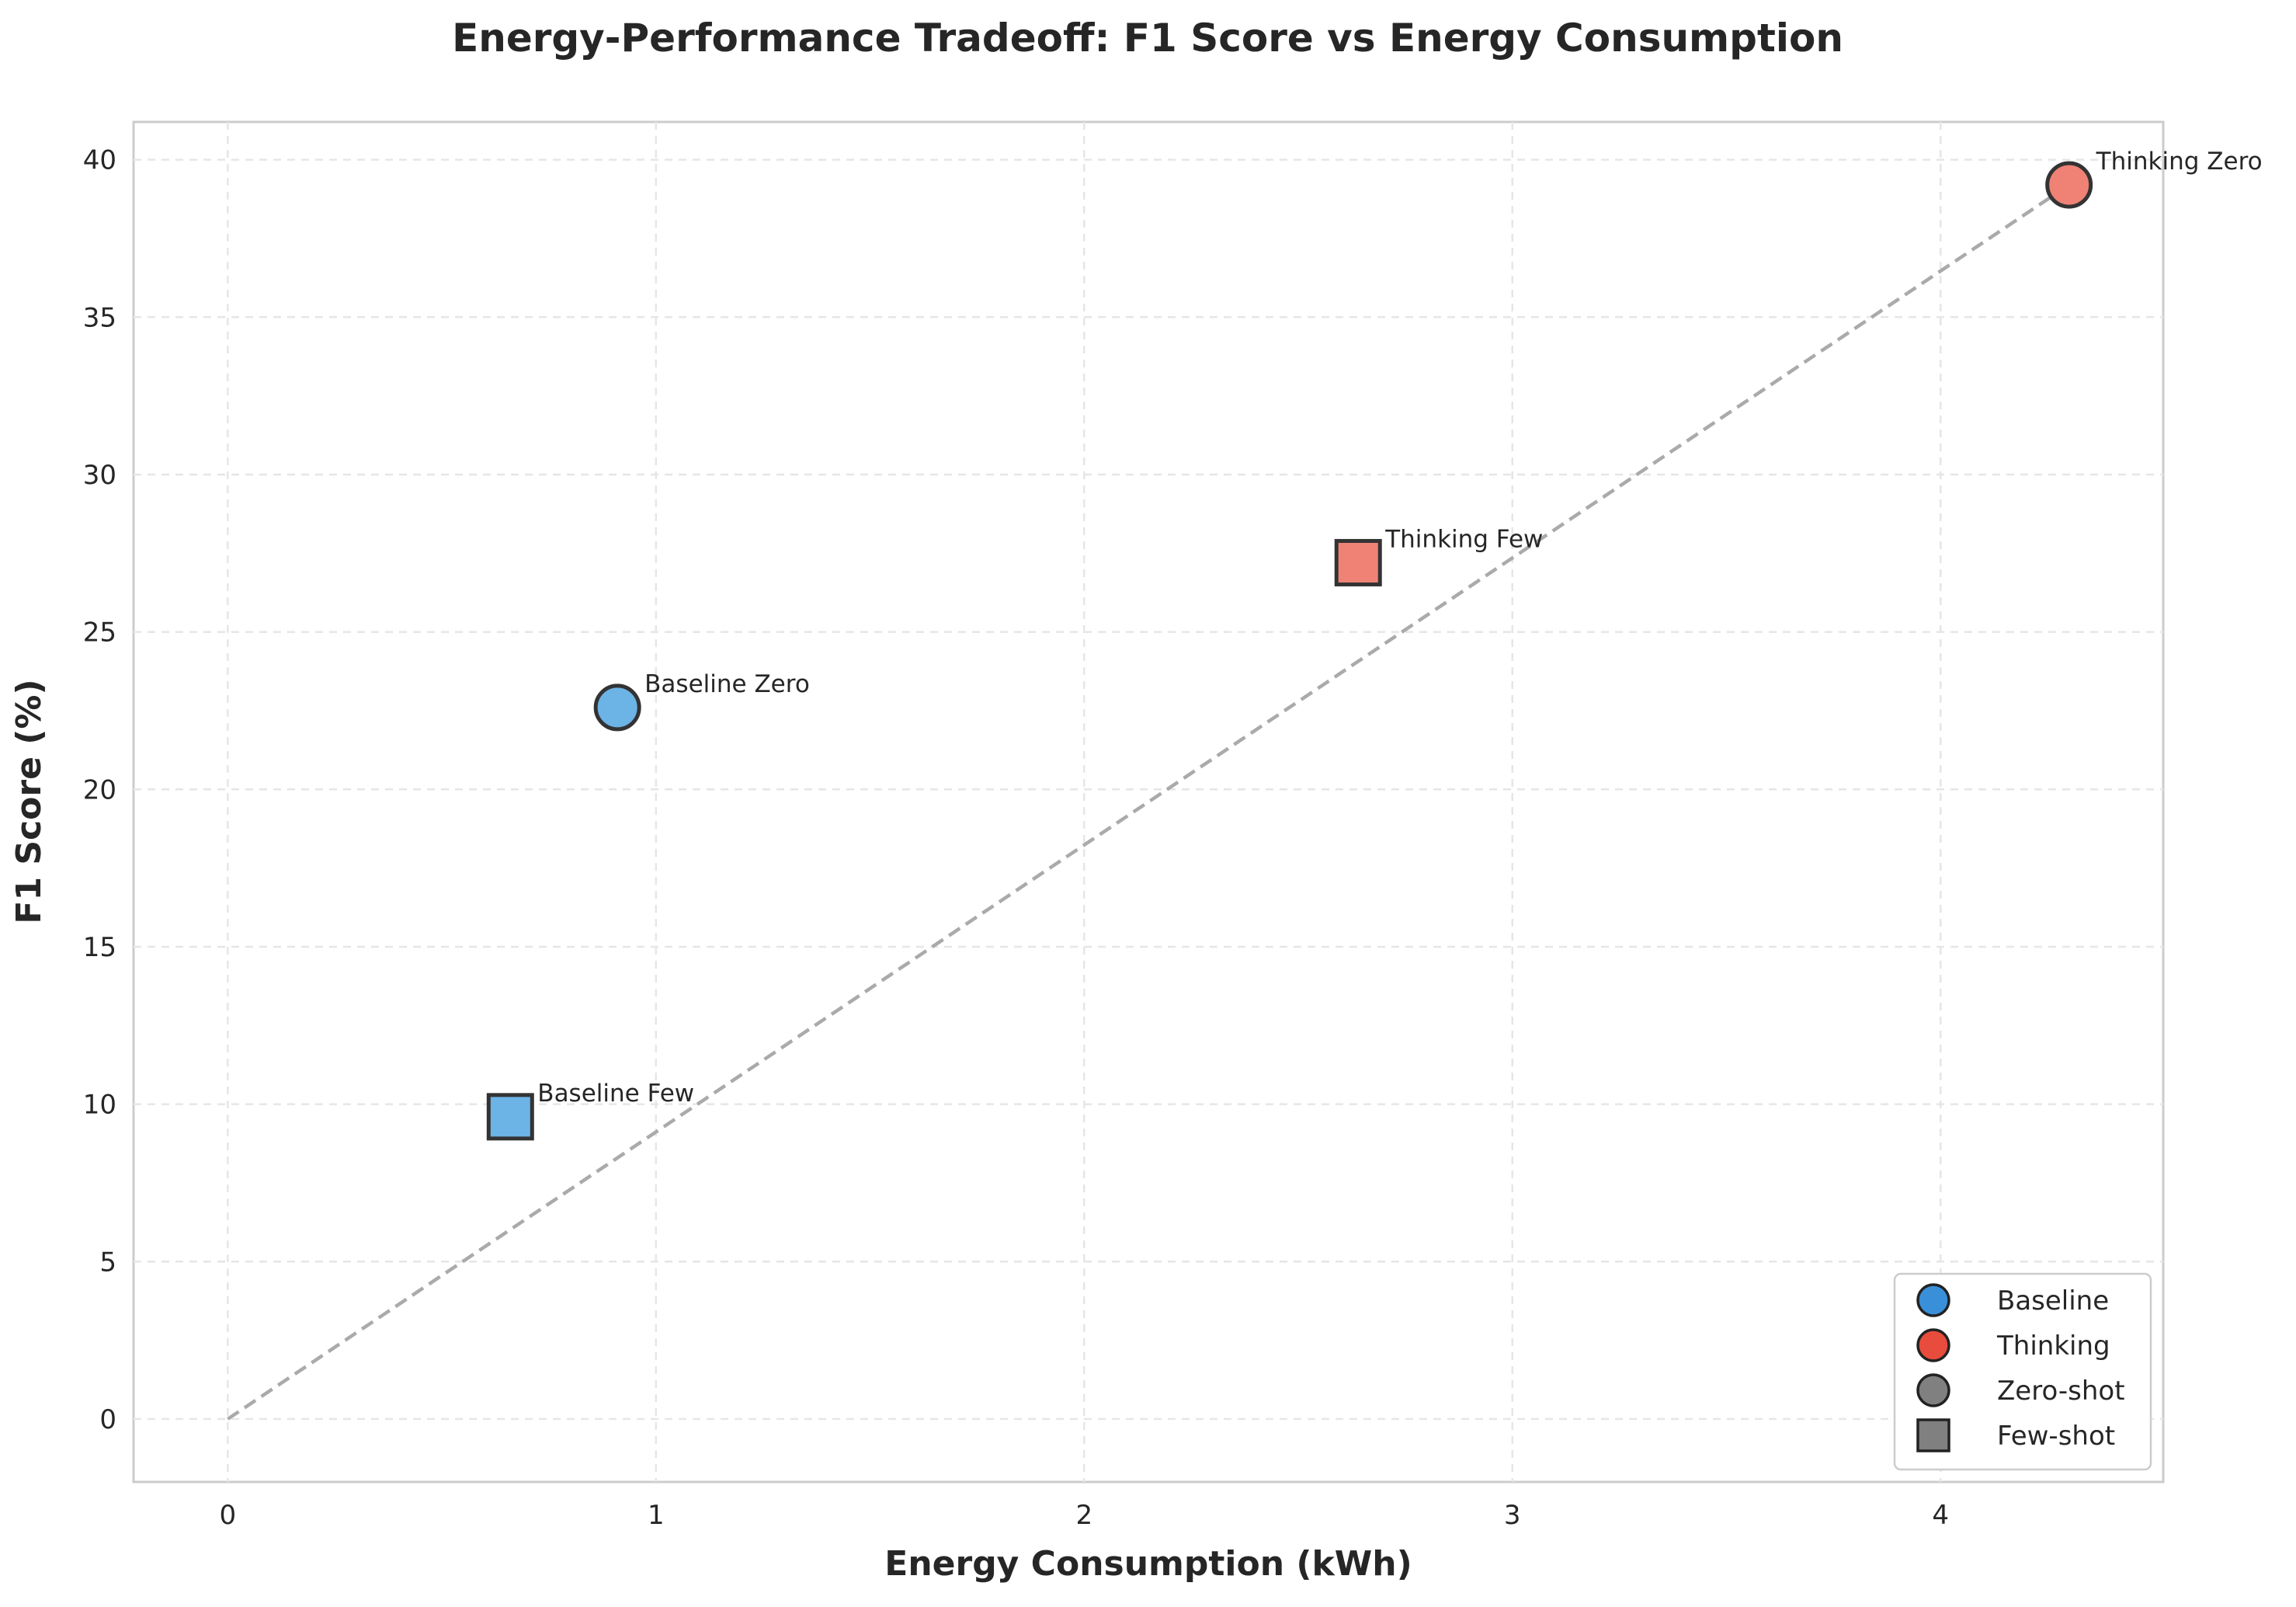 The width and height of the screenshot is (2296, 1607). Describe the element at coordinates (1933, 1390) in the screenshot. I see `legend-marker-zero-shot` at that location.